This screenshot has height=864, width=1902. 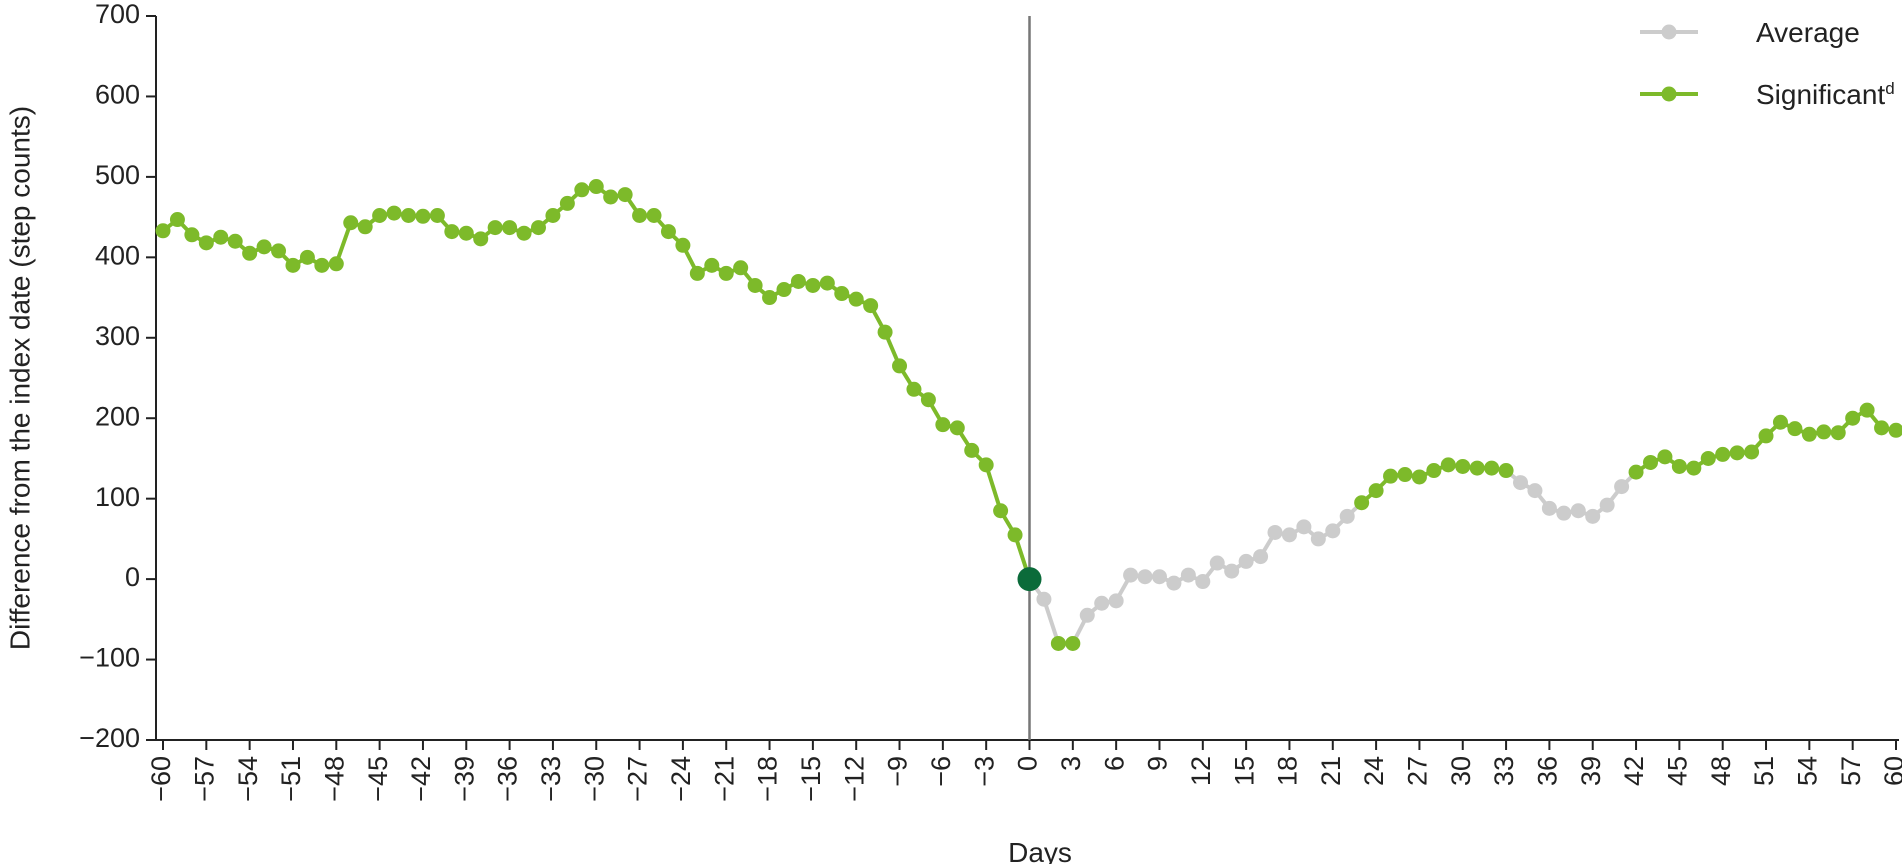 I want to click on x-tick-label: 48, so click(x=1721, y=771).